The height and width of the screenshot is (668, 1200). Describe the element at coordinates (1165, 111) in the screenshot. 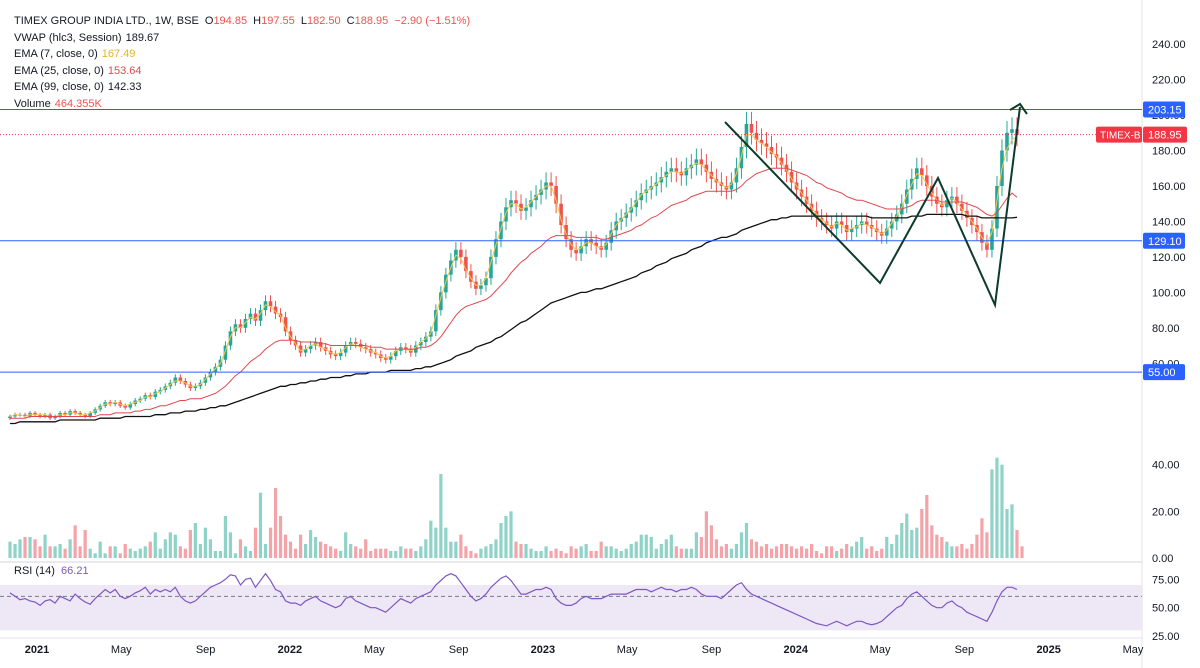

I see `level-tag-label: 203.15` at that location.